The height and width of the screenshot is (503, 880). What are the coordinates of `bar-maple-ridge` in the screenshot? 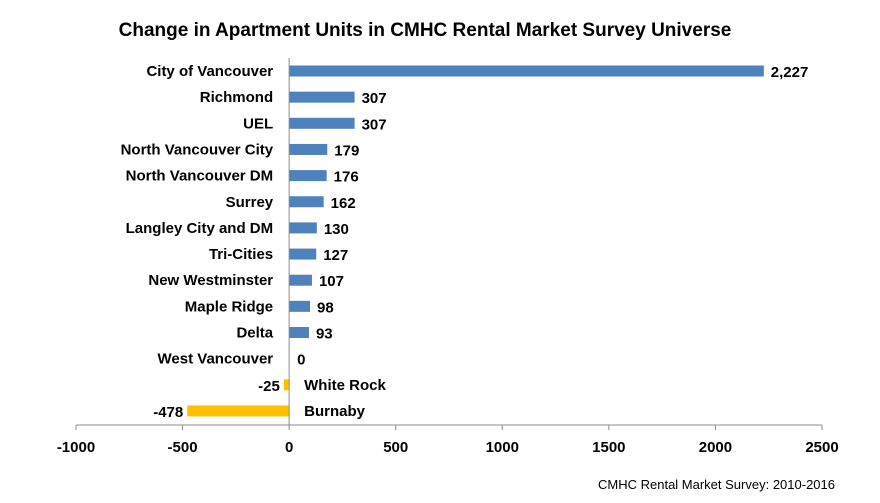 It's located at (300, 306).